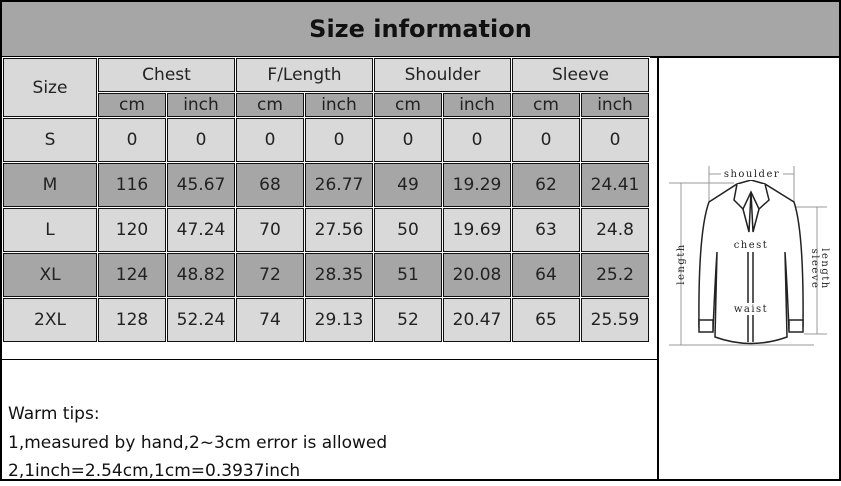  I want to click on value-cell: 25.2, so click(615, 275).